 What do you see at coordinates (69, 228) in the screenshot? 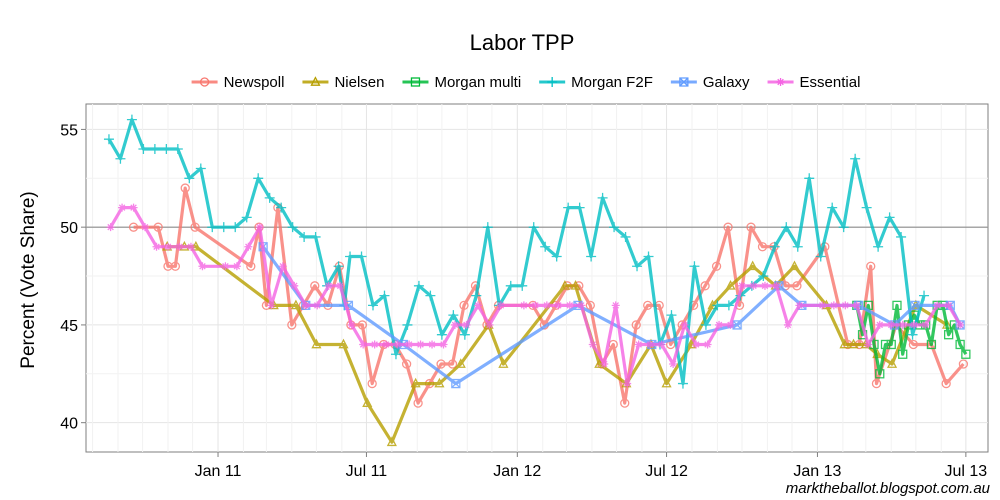
I see `y-tick-label: 50` at bounding box center [69, 228].